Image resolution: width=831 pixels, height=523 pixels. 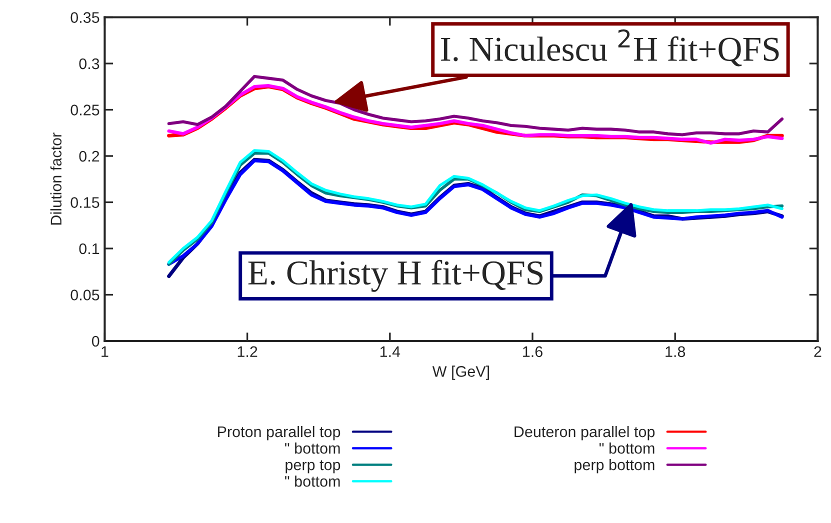 What do you see at coordinates (313, 467) in the screenshot?
I see `legend-label: perp top` at bounding box center [313, 467].